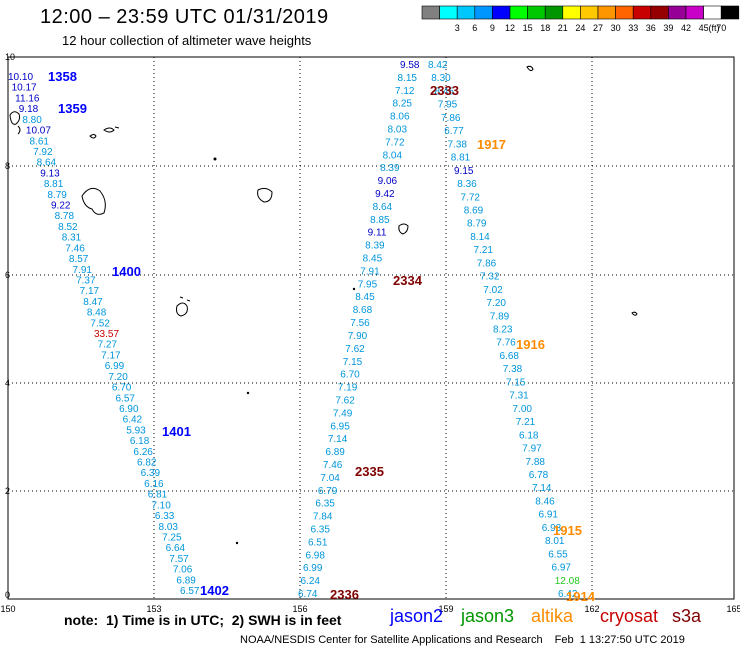  What do you see at coordinates (633, 28) in the screenshot?
I see `color-scale-label: 33` at bounding box center [633, 28].